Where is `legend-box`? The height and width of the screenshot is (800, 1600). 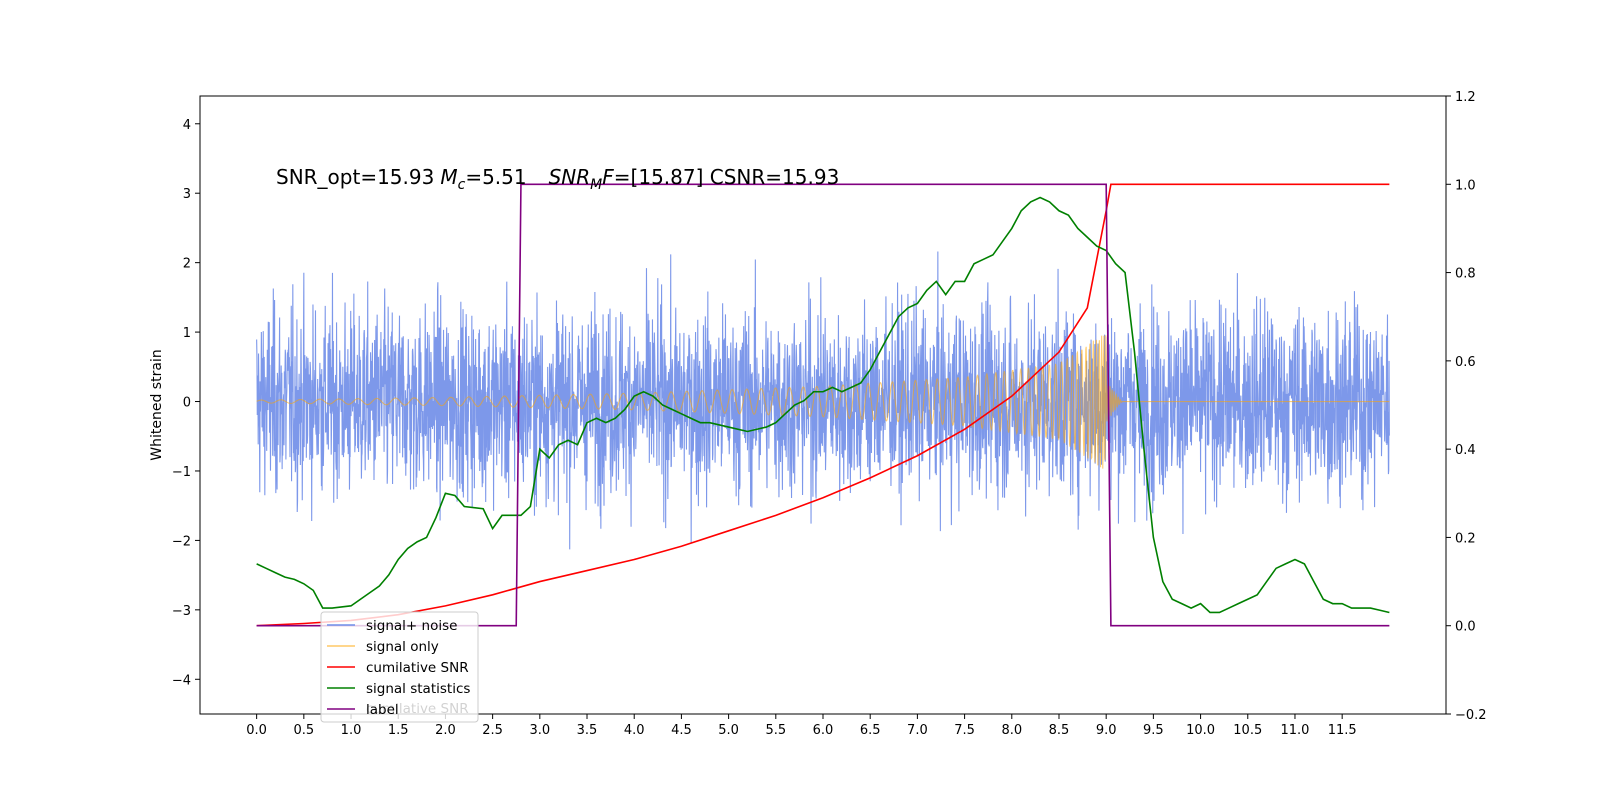 legend-box is located at coordinates (399, 667).